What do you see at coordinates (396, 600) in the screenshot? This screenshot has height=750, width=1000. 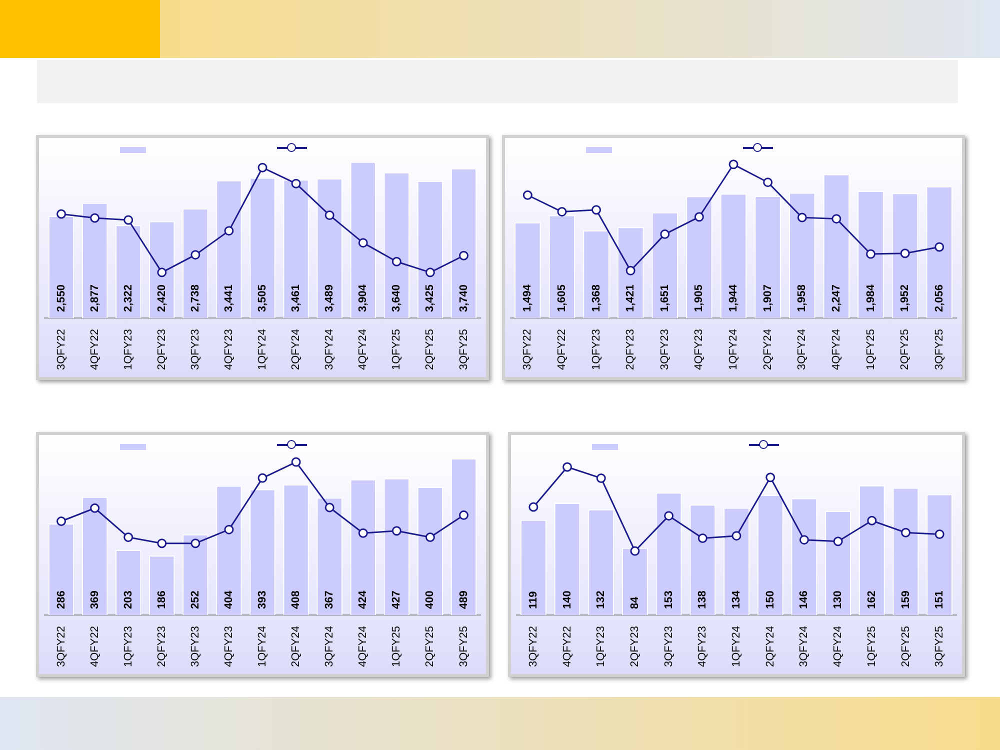 I see `data-label: 427` at bounding box center [396, 600].